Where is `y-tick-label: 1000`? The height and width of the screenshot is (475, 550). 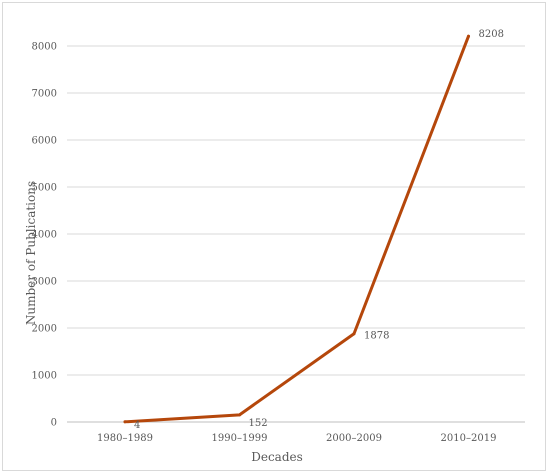 y-tick-label: 1000 is located at coordinates (44, 376).